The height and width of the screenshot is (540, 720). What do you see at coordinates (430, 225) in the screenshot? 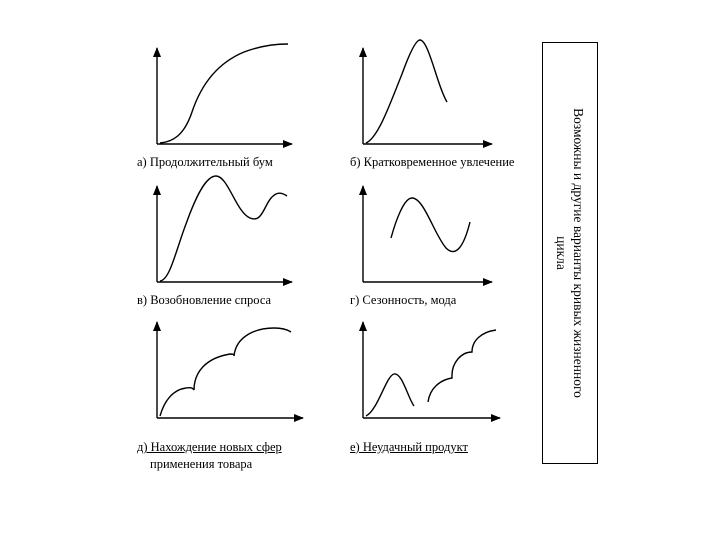
I see `panel-d-curve` at bounding box center [430, 225].